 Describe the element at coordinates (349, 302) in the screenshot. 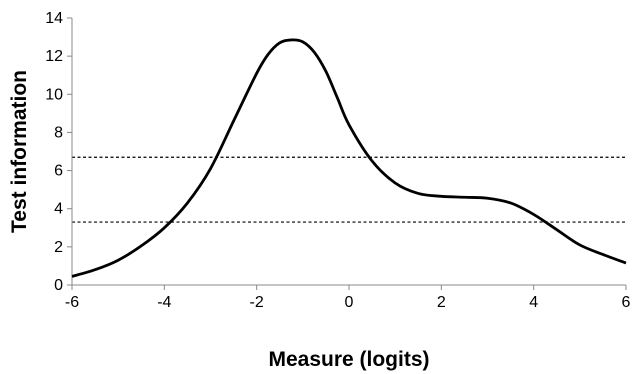

I see `x-tick-label: 0` at that location.